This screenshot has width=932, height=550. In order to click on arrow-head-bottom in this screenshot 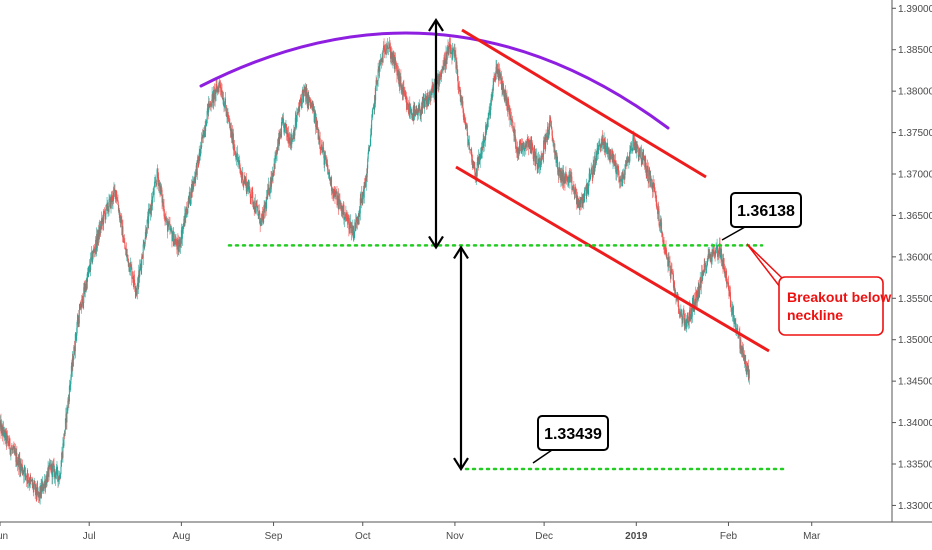, I will do `click(436, 242)`.